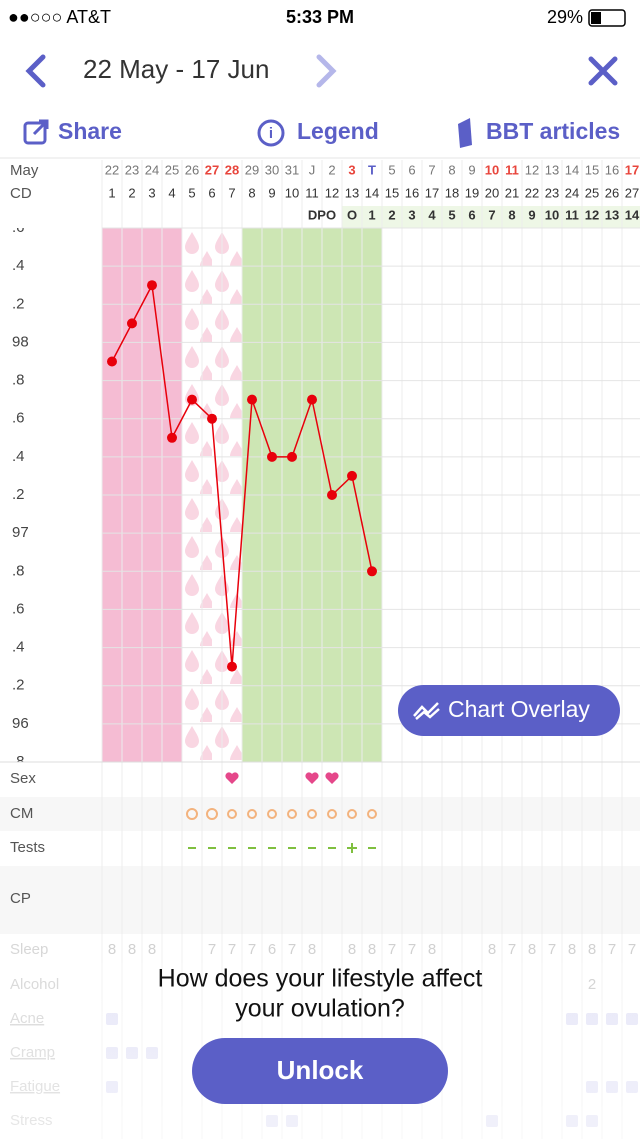 The width and height of the screenshot is (640, 1139). What do you see at coordinates (426, 711) in the screenshot?
I see `overlay-icon` at bounding box center [426, 711].